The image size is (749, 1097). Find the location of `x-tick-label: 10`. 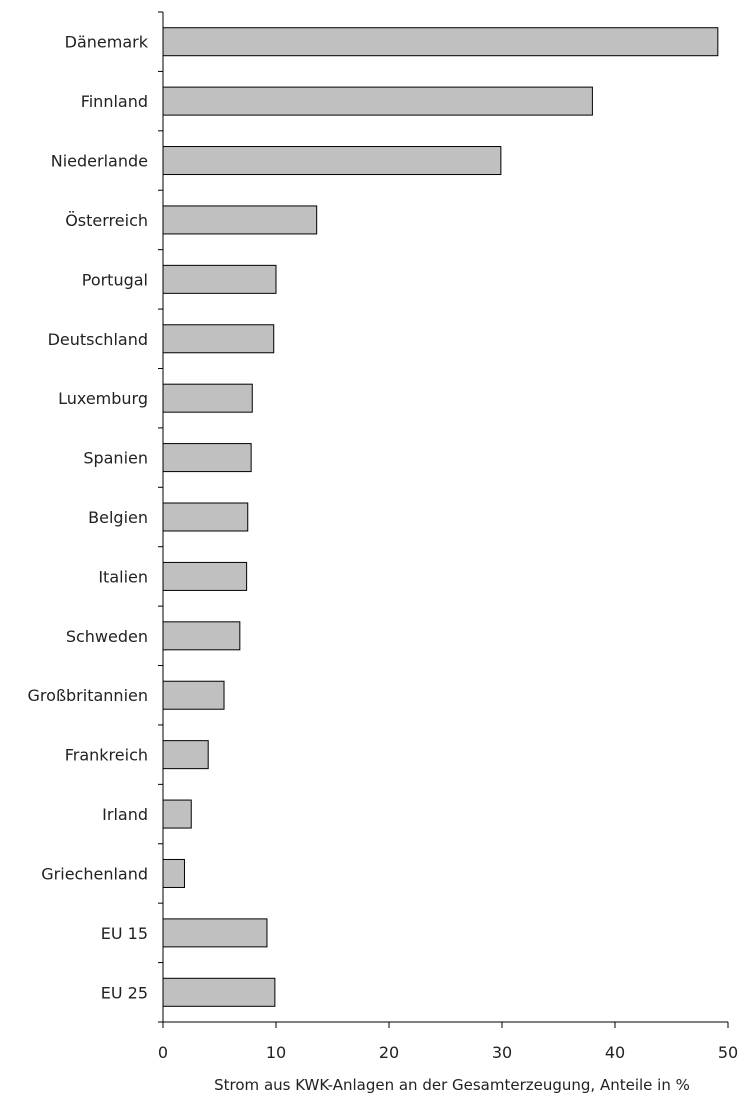

x-tick-label: 10 is located at coordinates (276, 1052).